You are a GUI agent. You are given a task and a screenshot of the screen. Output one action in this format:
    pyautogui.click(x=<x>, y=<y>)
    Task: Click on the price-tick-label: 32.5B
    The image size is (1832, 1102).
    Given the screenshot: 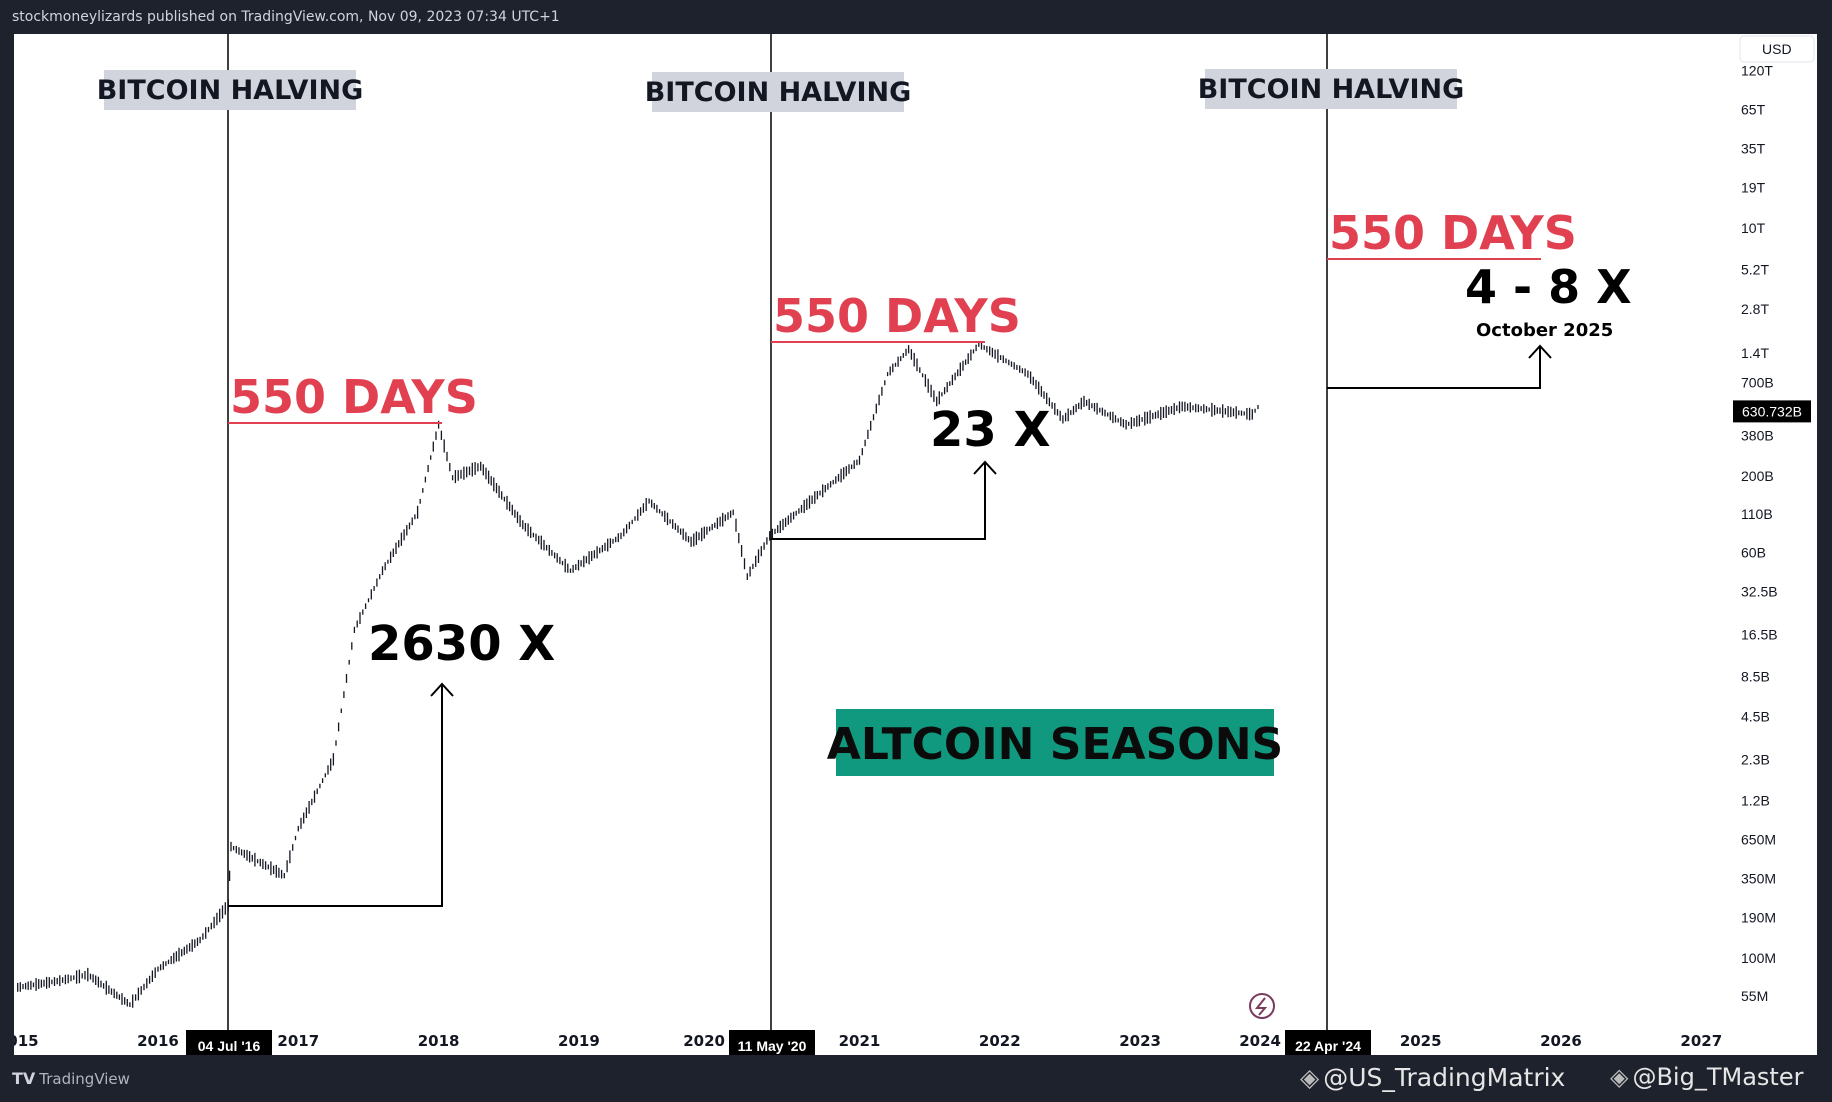 What is the action you would take?
    pyautogui.click(x=1759, y=591)
    